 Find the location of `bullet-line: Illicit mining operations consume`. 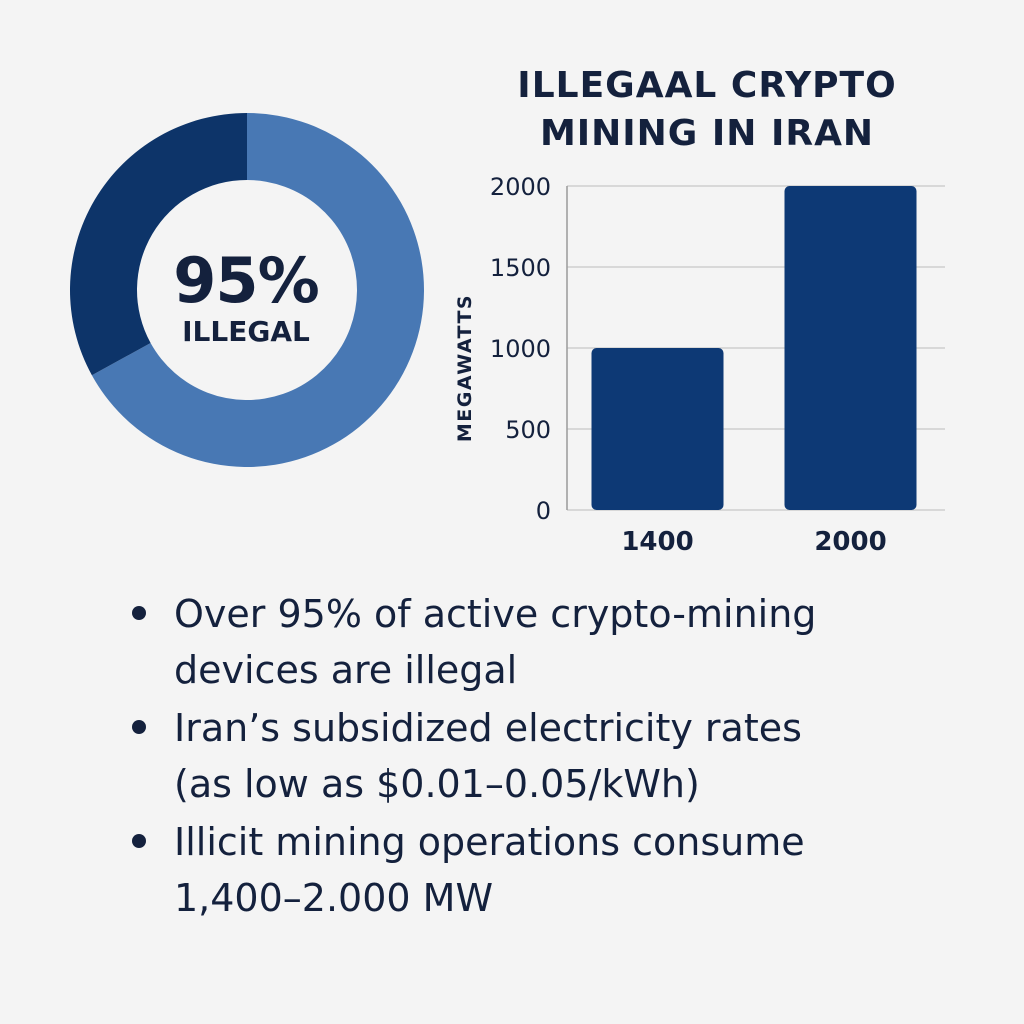

bullet-line: Illicit mining operations consume is located at coordinates (489, 842).